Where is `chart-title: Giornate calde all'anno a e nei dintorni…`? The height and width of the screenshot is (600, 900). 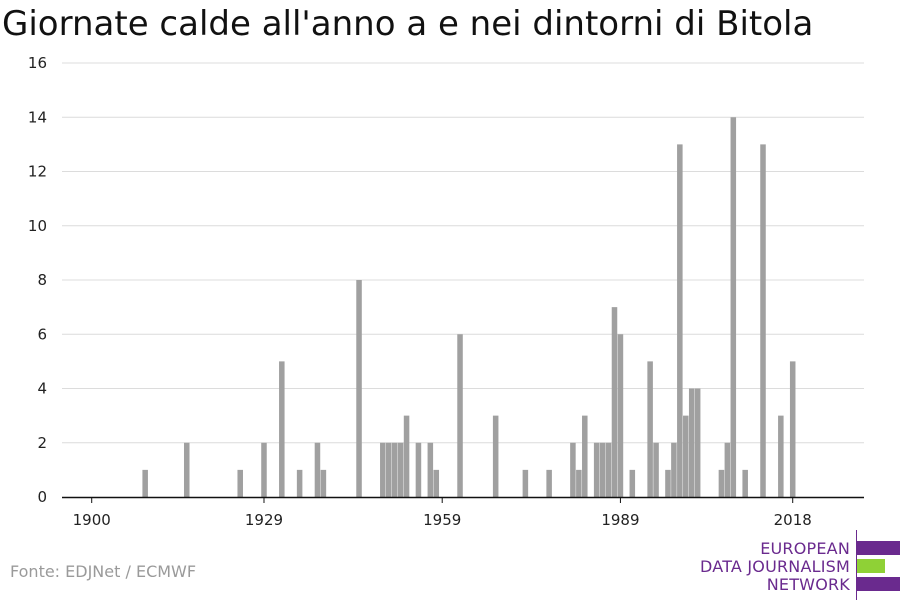 chart-title: Giornate calde all'anno a e nei dintorni… is located at coordinates (408, 24).